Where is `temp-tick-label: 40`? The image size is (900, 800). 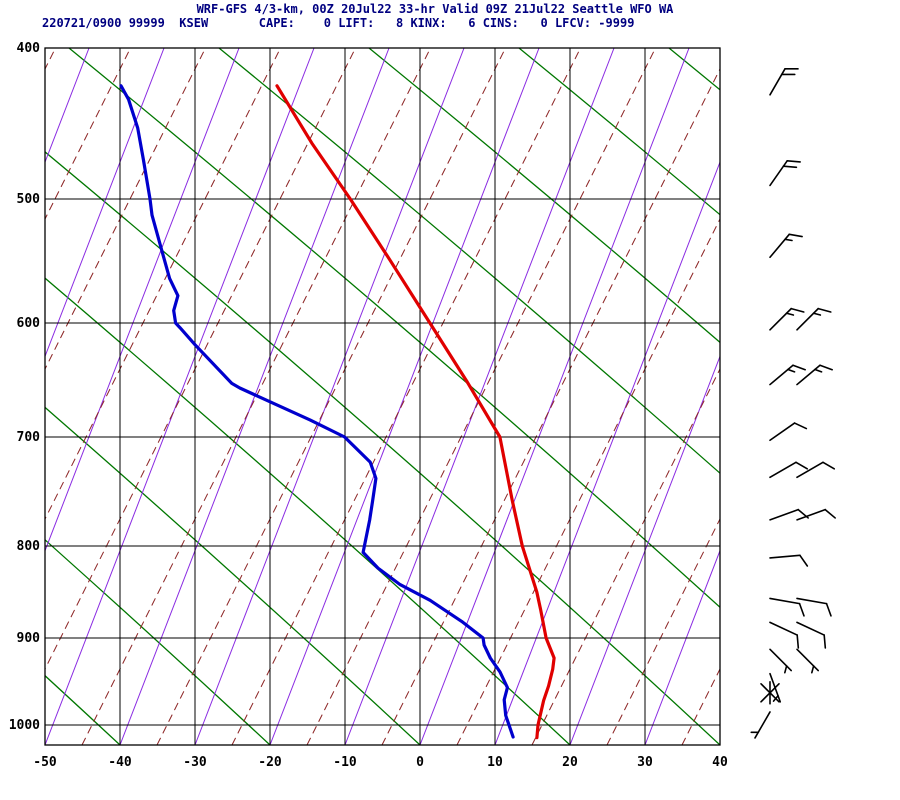 temp-tick-label: 40 is located at coordinates (720, 762).